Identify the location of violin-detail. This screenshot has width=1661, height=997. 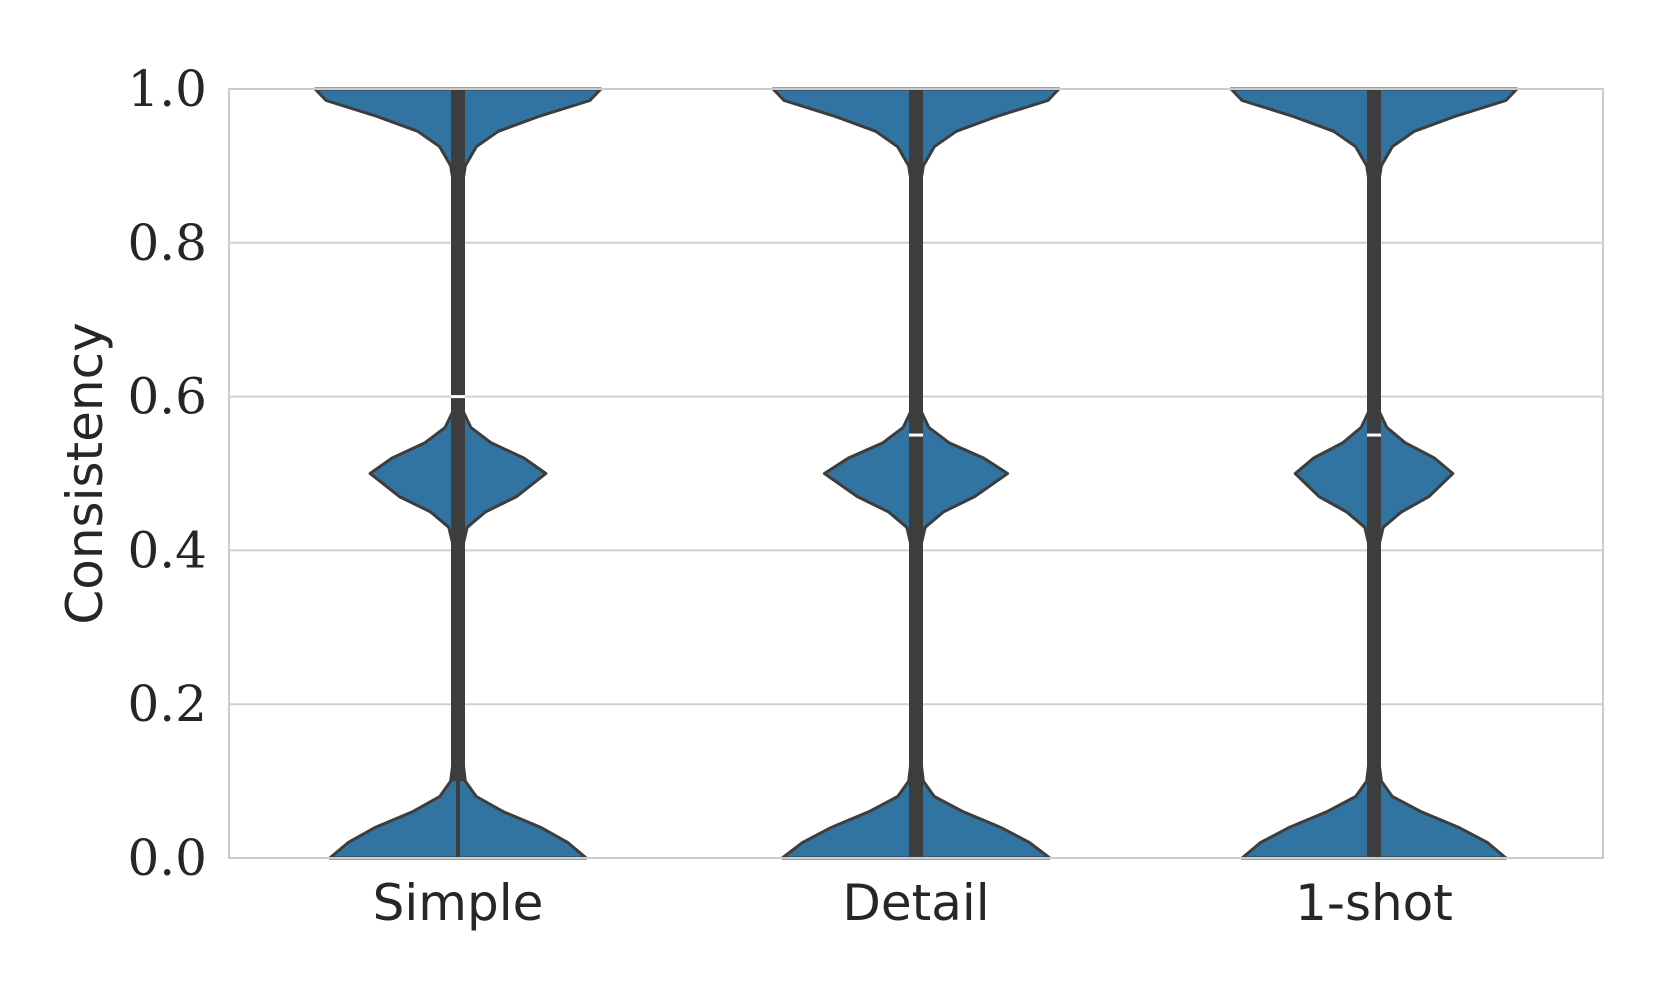
(916, 473).